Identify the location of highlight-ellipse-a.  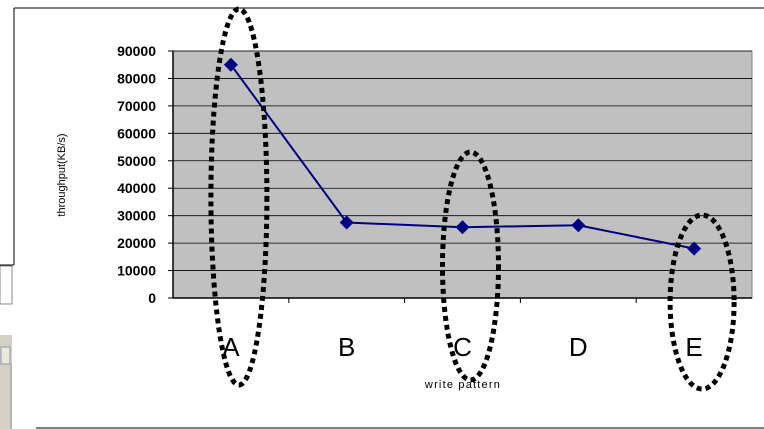
(239, 197).